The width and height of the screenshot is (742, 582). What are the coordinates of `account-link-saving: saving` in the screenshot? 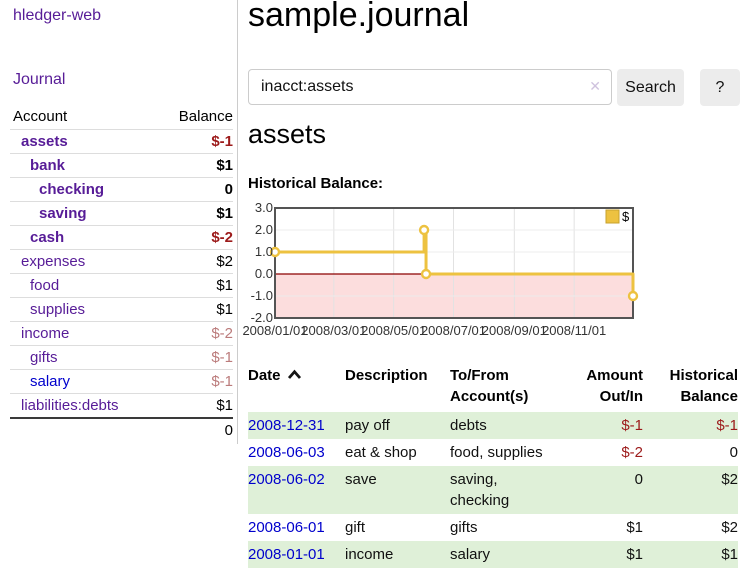 It's located at (63, 213).